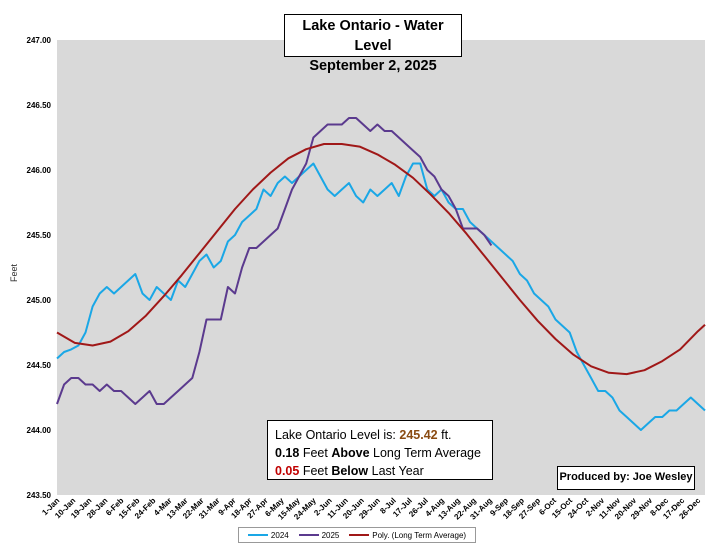  I want to click on below-prefix: Feet, so click(315, 471).